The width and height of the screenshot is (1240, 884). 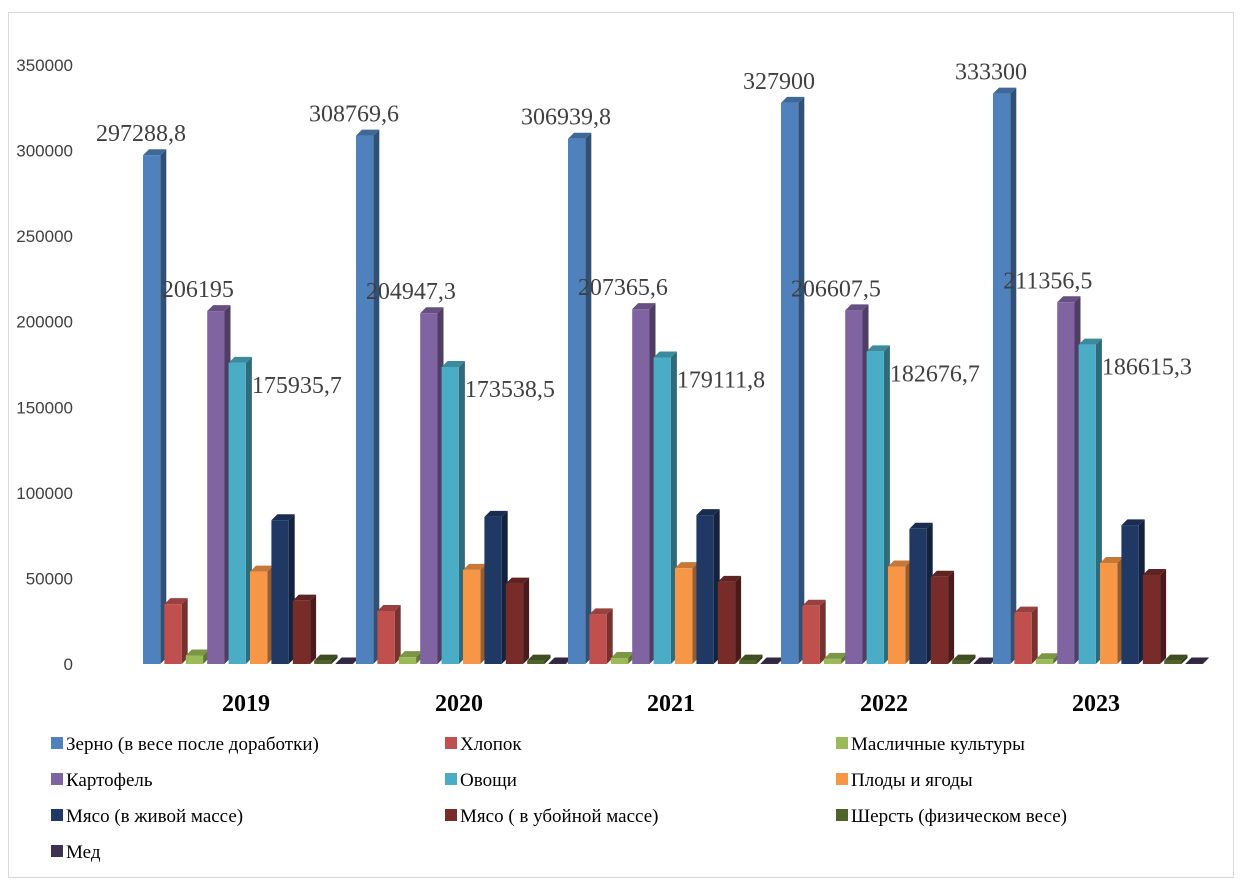 What do you see at coordinates (109, 780) in the screenshot?
I see `legend-label: Картофель` at bounding box center [109, 780].